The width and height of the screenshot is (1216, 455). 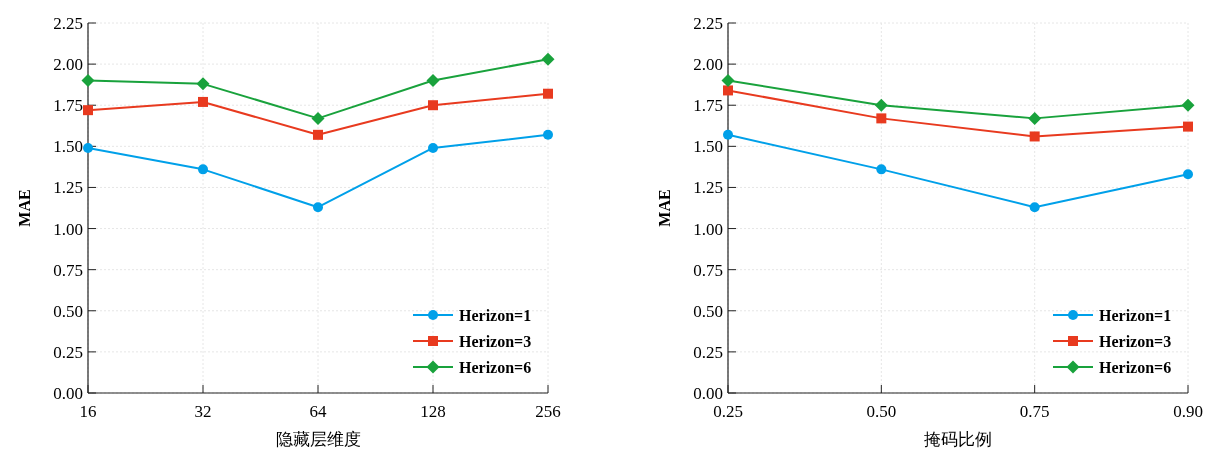 What do you see at coordinates (958, 439) in the screenshot?
I see `x-axis-title: 掩码比例` at bounding box center [958, 439].